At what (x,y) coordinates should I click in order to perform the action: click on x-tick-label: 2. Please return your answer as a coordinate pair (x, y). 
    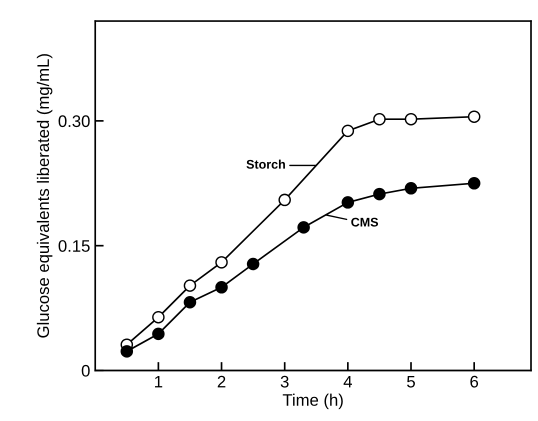
    Looking at the image, I should click on (222, 382).